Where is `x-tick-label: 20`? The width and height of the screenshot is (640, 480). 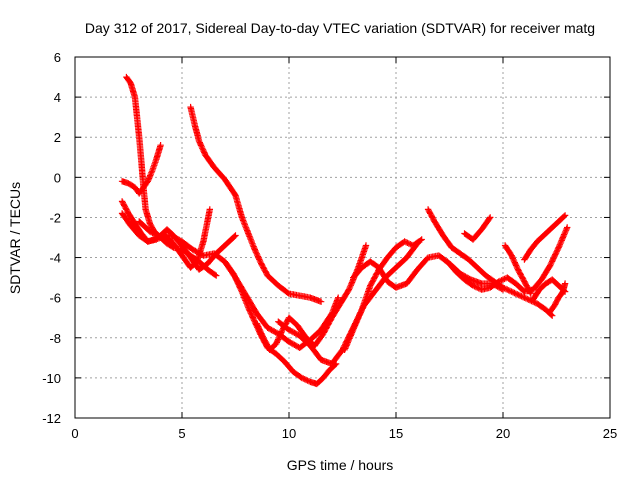 x-tick-label: 20 is located at coordinates (503, 433).